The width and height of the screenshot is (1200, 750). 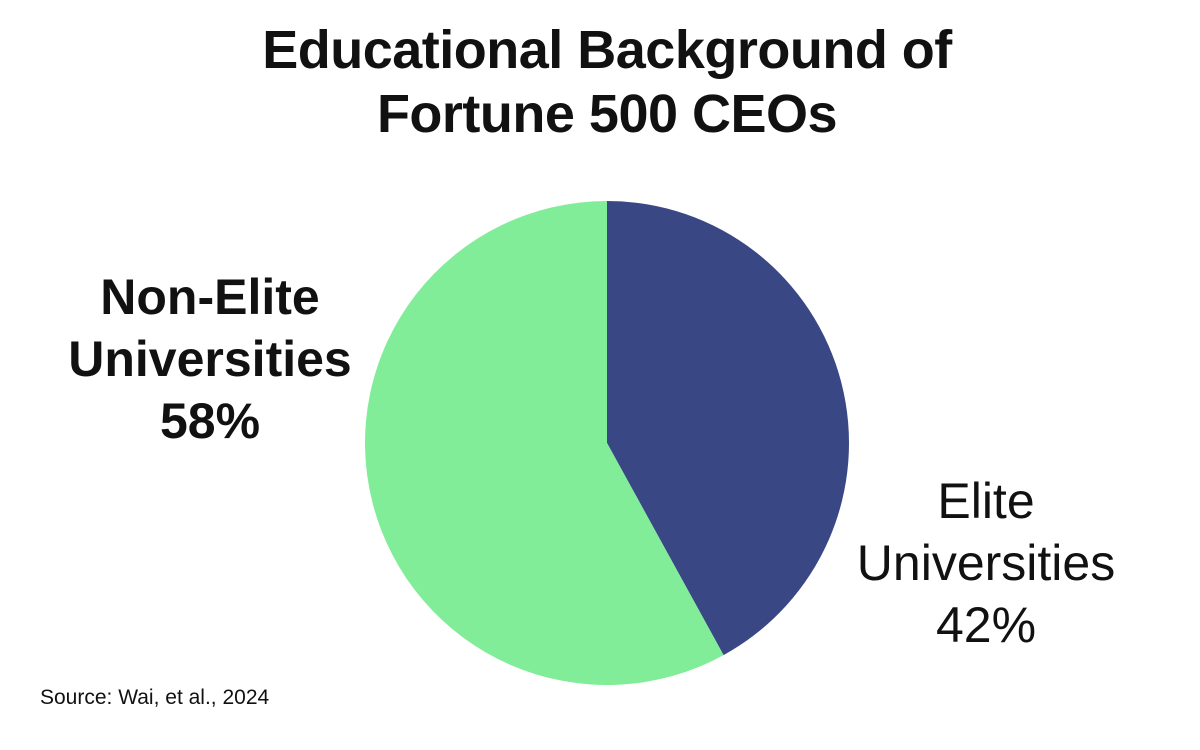 I want to click on chart-title-line-1: Educational Background of, so click(x=607, y=50).